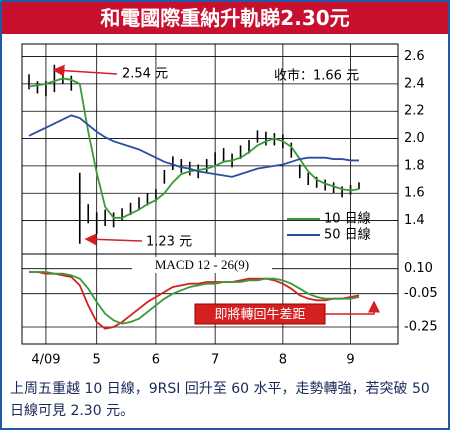 The image size is (450, 430). Describe the element at coordinates (414, 83) in the screenshot. I see `y-tick-label: 2.4` at that location.